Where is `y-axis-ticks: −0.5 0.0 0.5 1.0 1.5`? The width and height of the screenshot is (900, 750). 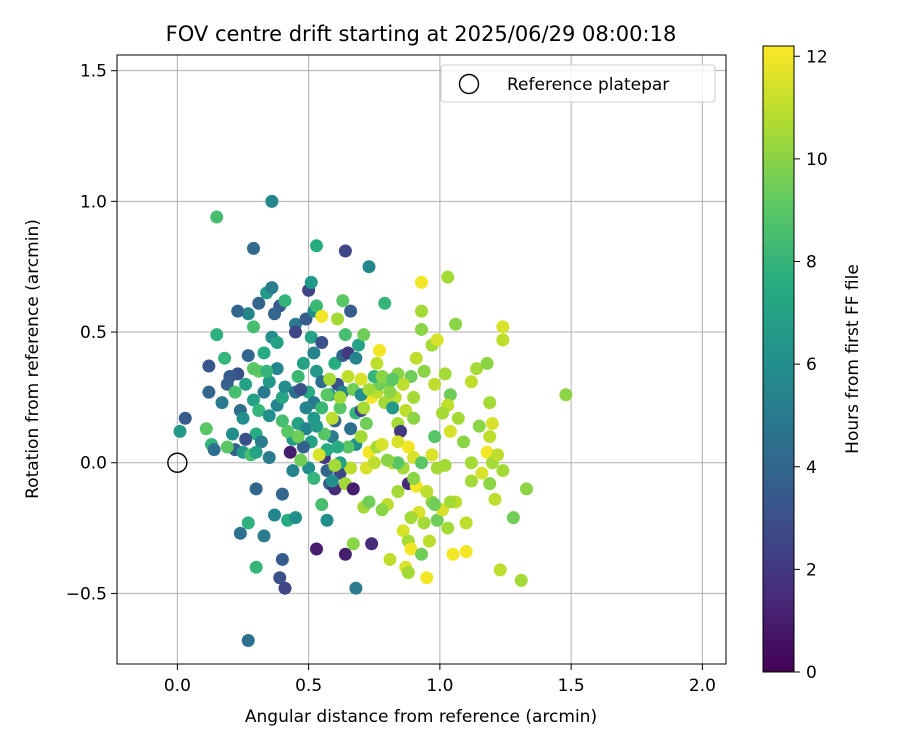 y-axis-ticks: −0.5 0.0 0.5 1.0 1.5 is located at coordinates (91, 333).